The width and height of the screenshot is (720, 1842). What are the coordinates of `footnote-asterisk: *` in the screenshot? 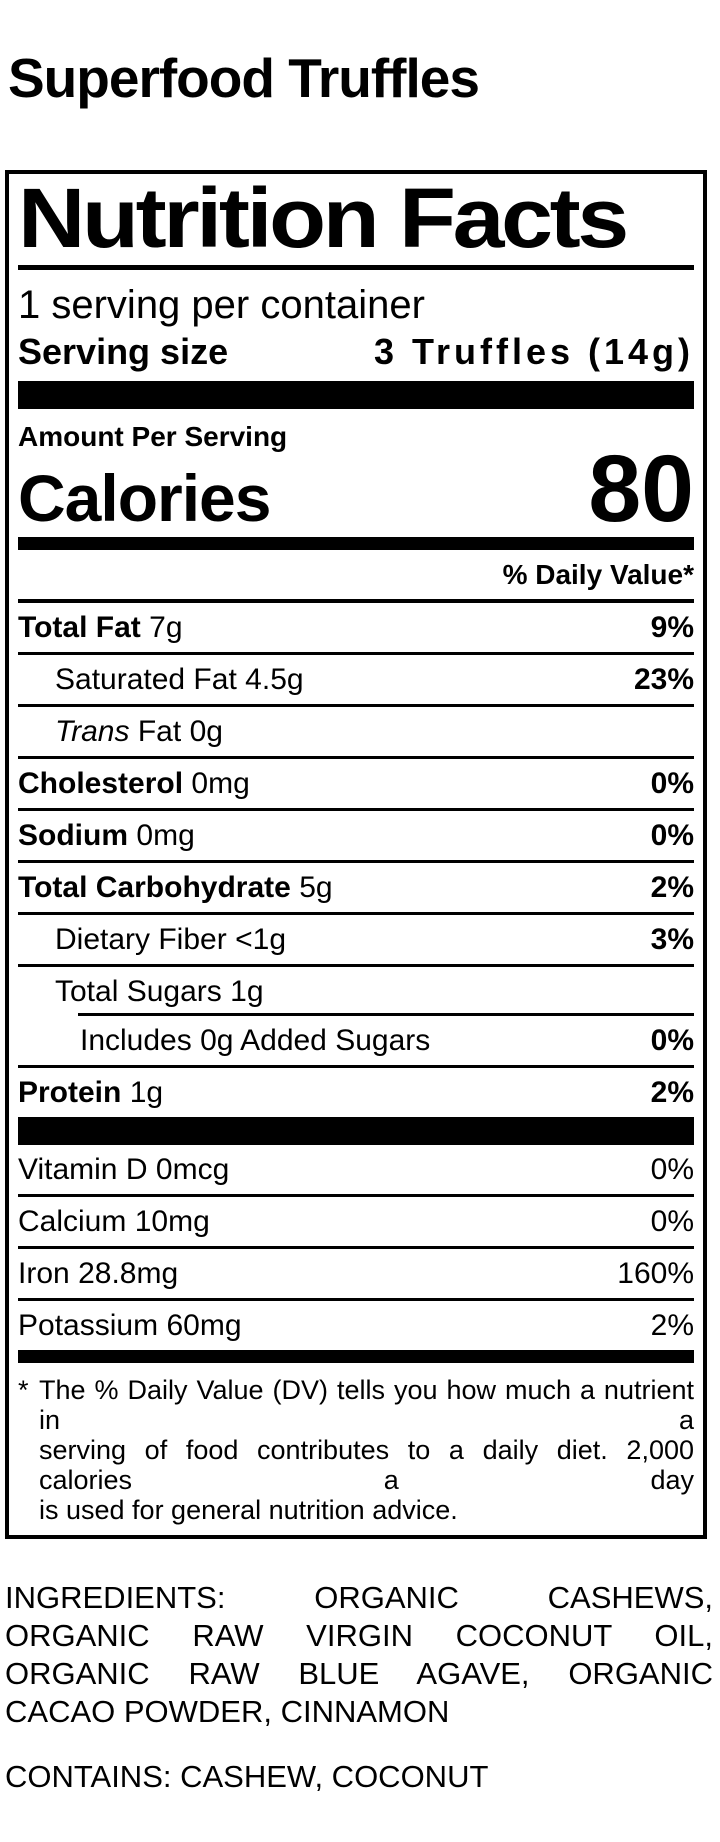 It's located at (23, 1390).